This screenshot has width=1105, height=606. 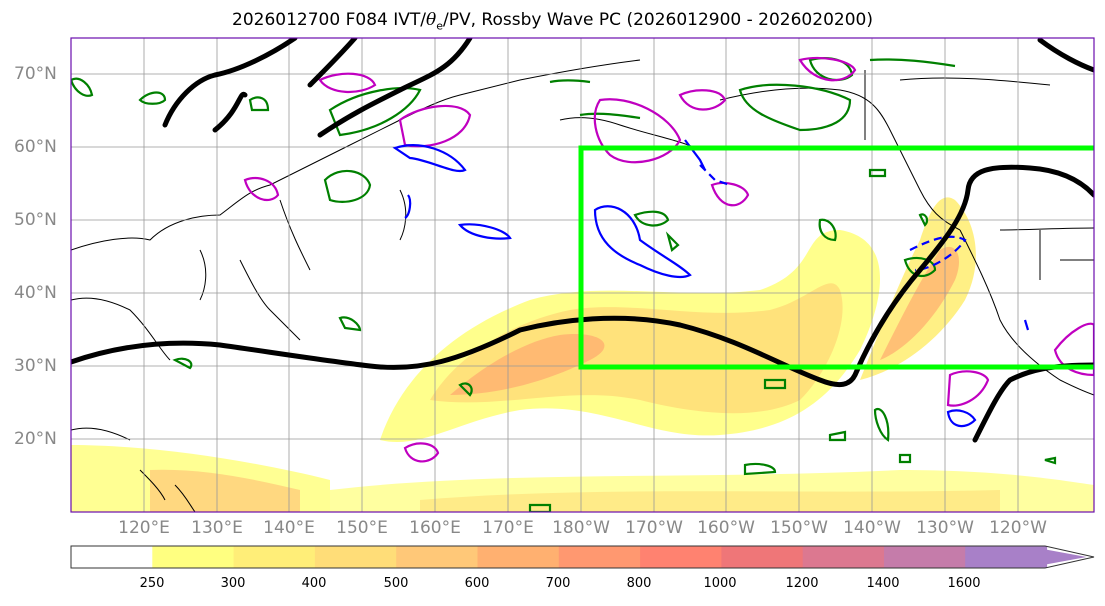 I want to click on colorbar-outline, so click(x=582, y=557).